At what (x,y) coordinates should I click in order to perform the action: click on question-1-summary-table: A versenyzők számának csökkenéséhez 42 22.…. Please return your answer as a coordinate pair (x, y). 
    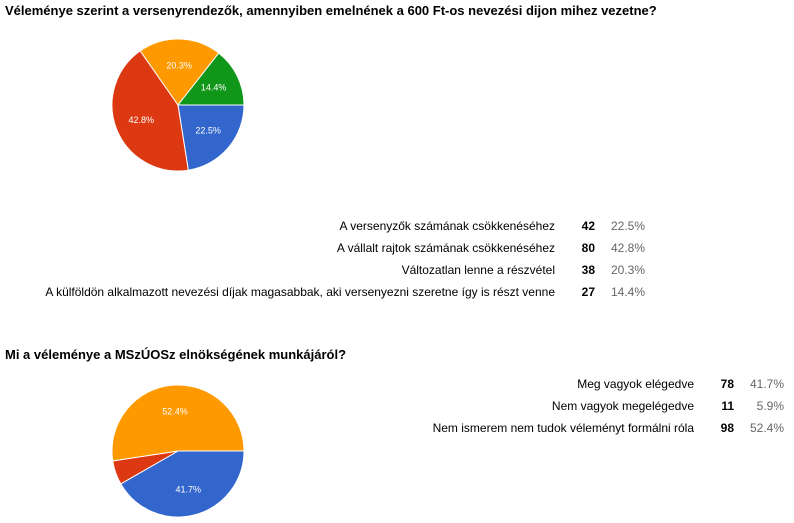
    Looking at the image, I should click on (345, 259).